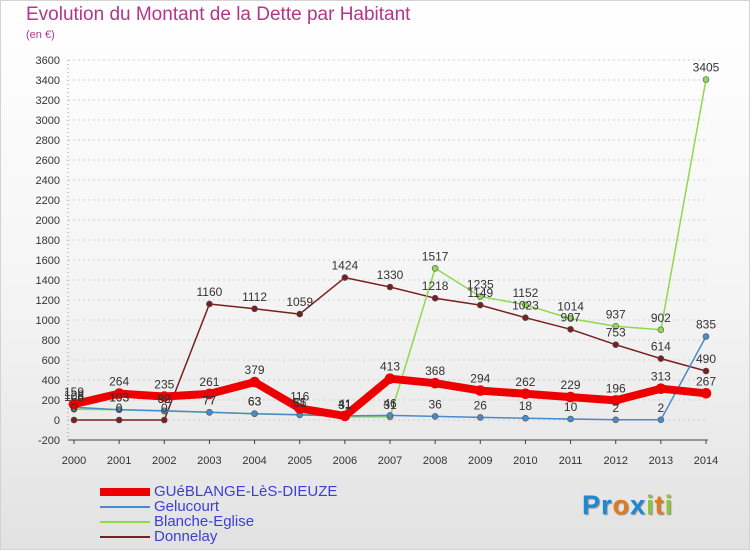 The image size is (750, 550). I want to click on data-label: 92, so click(165, 399).